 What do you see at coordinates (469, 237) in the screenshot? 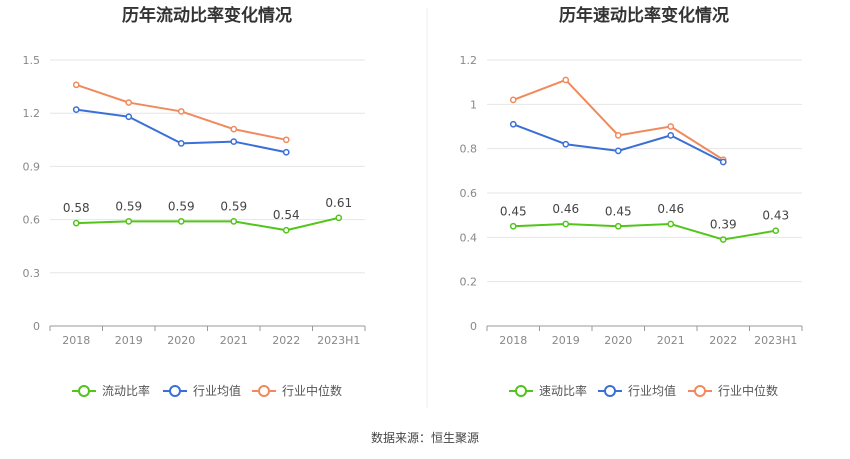
I see `y-tick-label: 0.4` at bounding box center [469, 237].